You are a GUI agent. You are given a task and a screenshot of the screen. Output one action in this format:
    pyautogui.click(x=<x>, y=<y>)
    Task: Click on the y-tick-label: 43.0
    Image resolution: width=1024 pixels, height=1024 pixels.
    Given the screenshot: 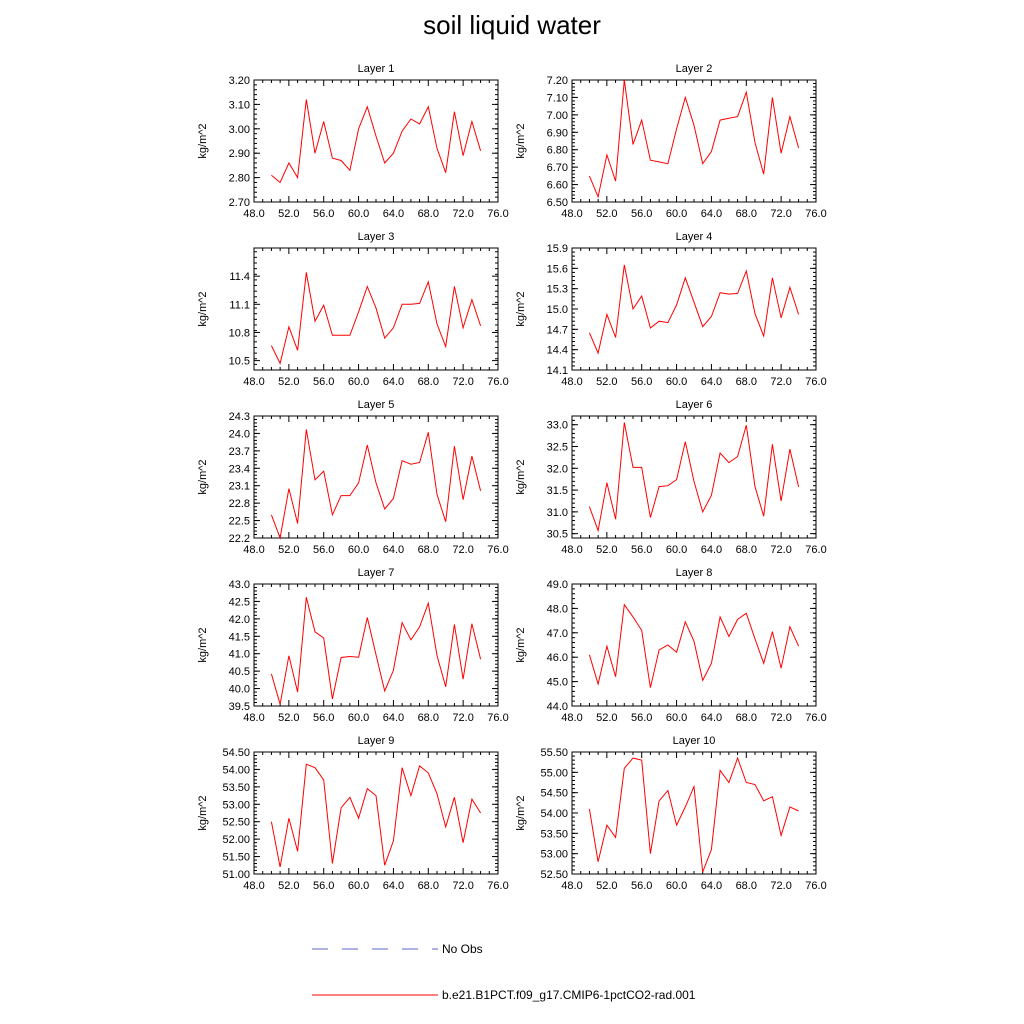 What is the action you would take?
    pyautogui.click(x=239, y=585)
    